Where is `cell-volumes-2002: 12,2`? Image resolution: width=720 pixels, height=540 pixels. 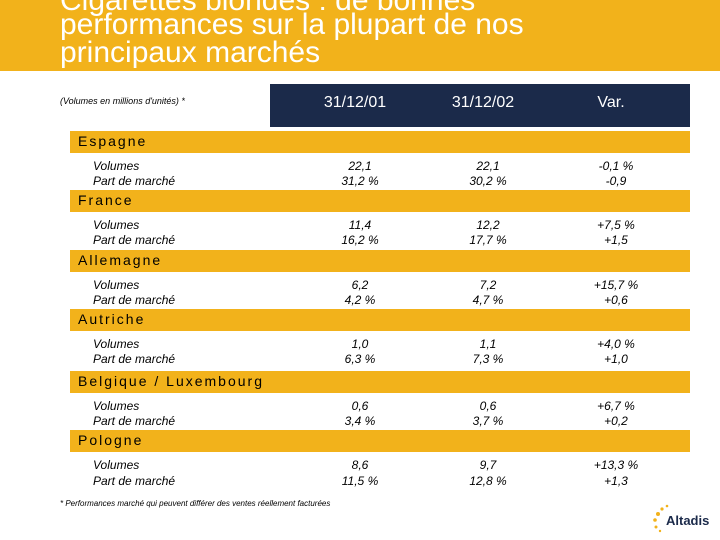 cell-volumes-2002: 12,2 is located at coordinates (488, 225).